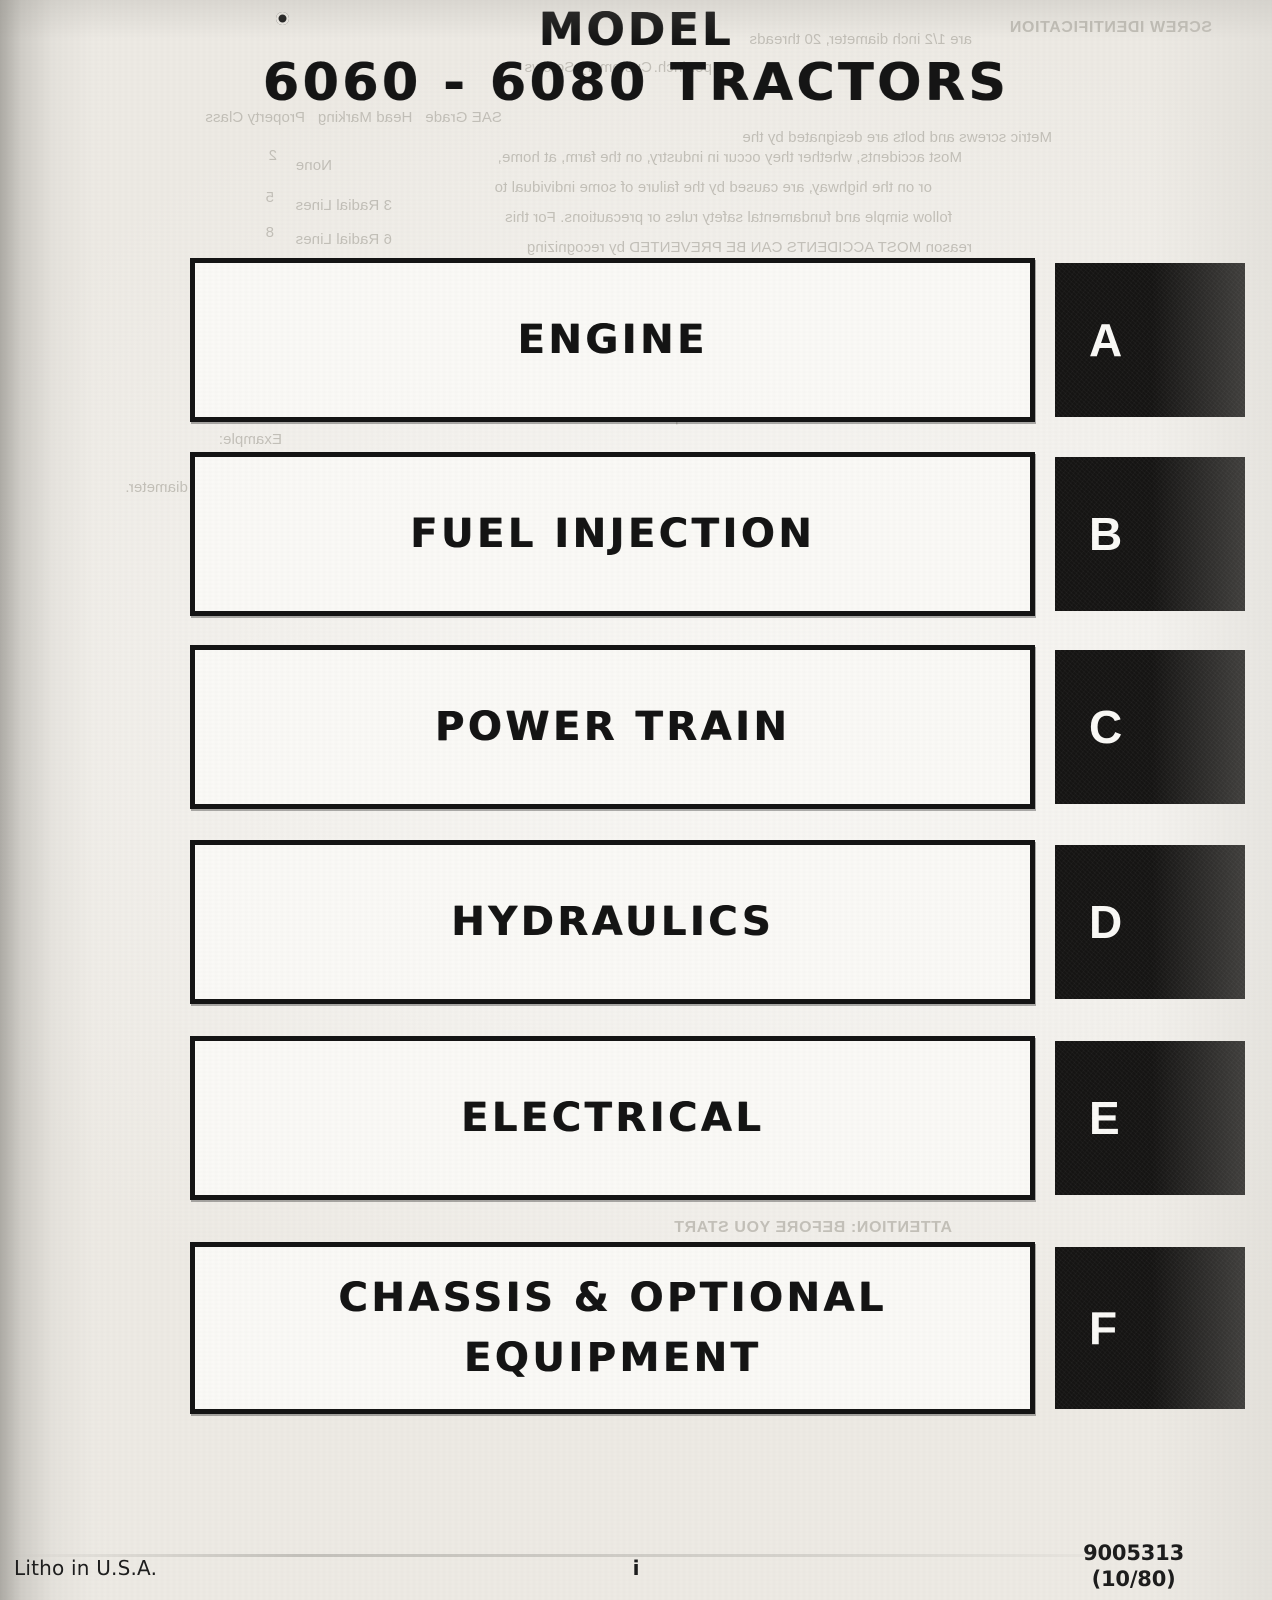 The image size is (1272, 1600). What do you see at coordinates (1150, 1328) in the screenshot?
I see `section-tab-f: F` at bounding box center [1150, 1328].